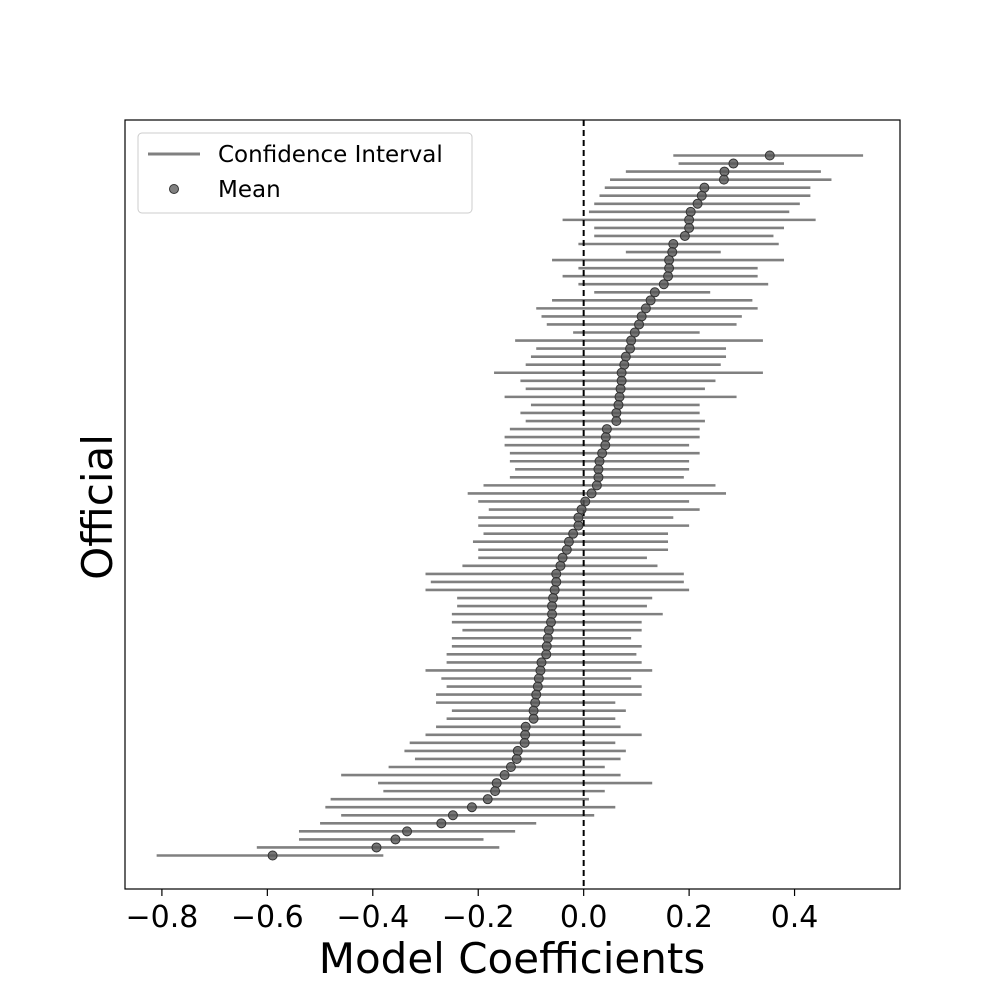 This screenshot has width=1000, height=1000. Describe the element at coordinates (478, 917) in the screenshot. I see `x-tick-label: −0.2` at that location.